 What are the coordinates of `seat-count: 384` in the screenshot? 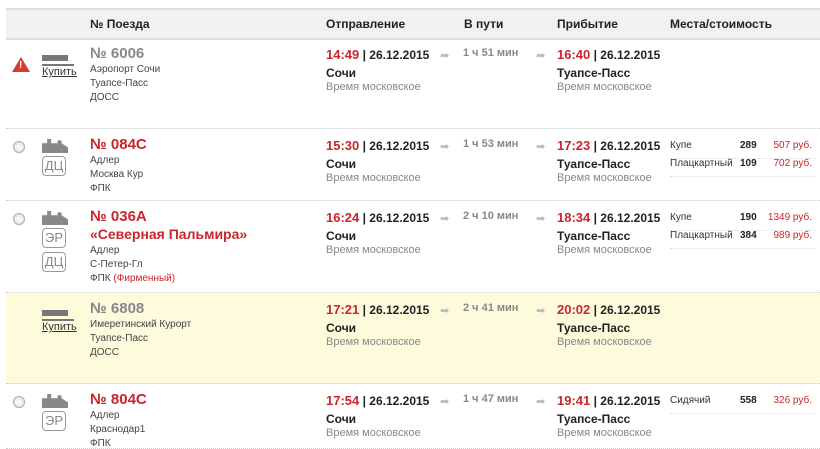 It's located at (748, 235).